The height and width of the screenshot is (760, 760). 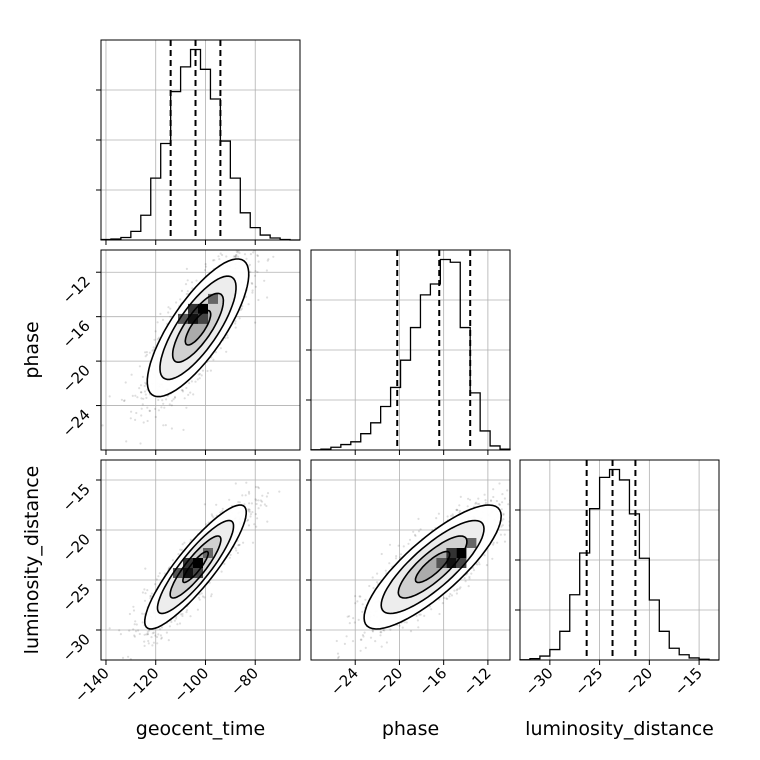 What do you see at coordinates (76, 378) in the screenshot?
I see `y-tick-label: −20` at bounding box center [76, 378].